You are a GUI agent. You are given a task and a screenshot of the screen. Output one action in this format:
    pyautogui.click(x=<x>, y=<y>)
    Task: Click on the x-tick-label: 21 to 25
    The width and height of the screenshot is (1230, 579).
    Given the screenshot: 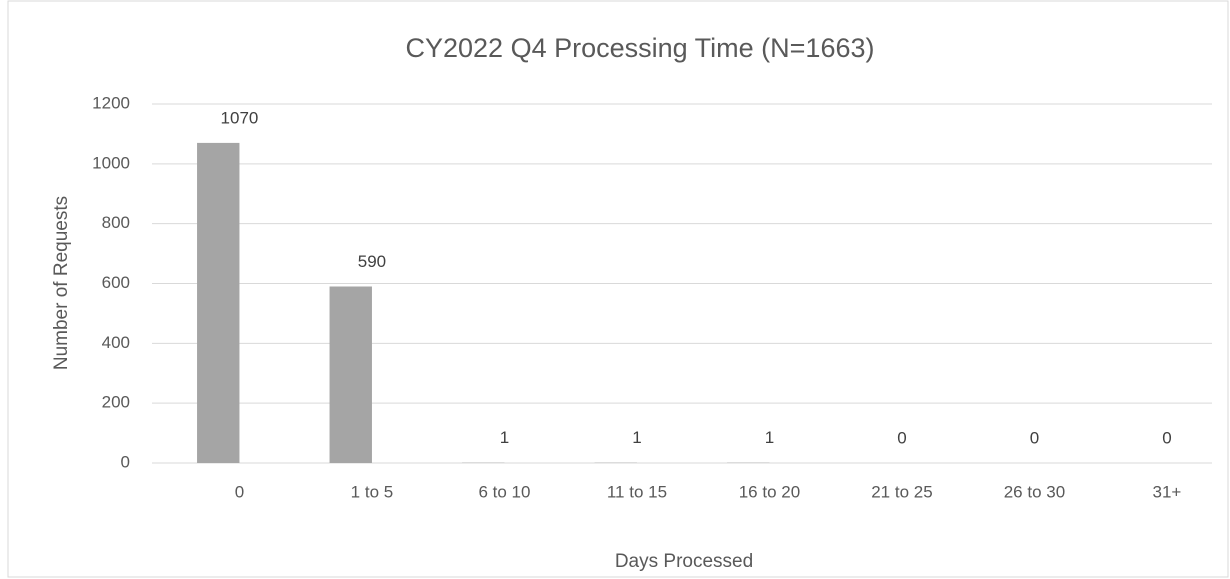 What is the action you would take?
    pyautogui.click(x=901, y=491)
    